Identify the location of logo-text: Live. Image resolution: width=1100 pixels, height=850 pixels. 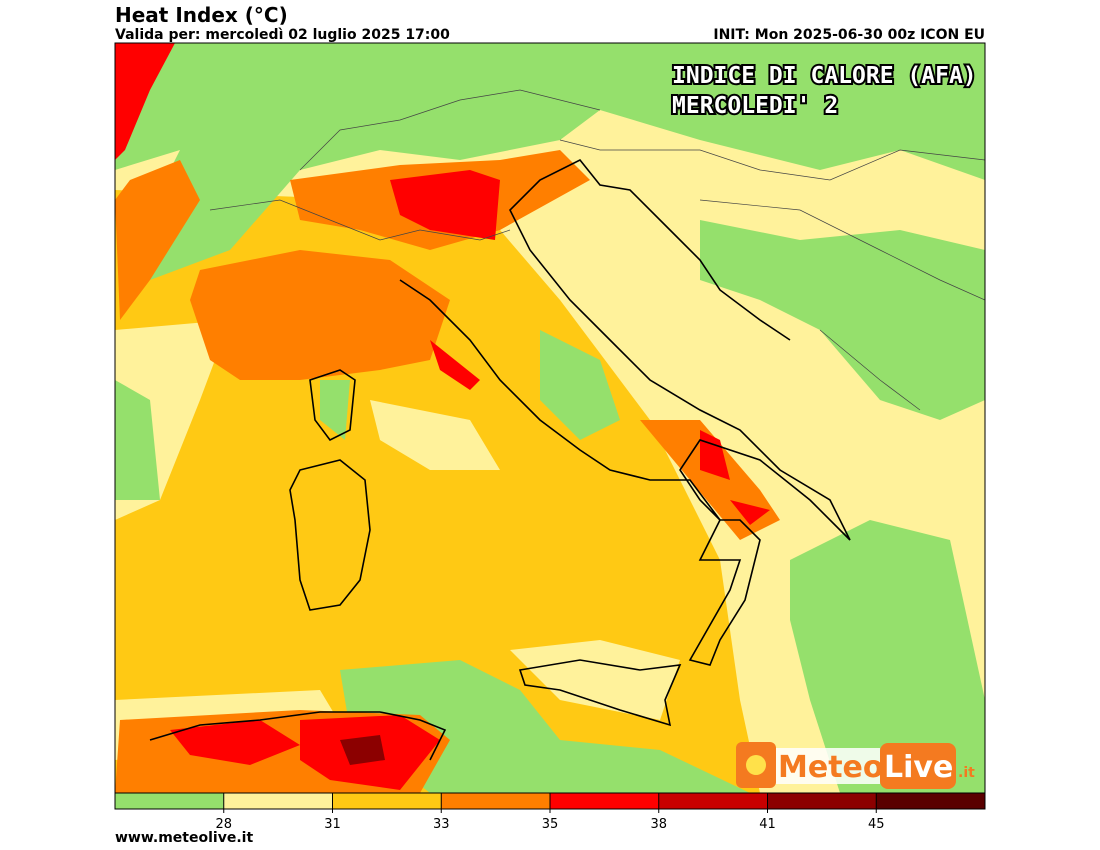
(918, 767).